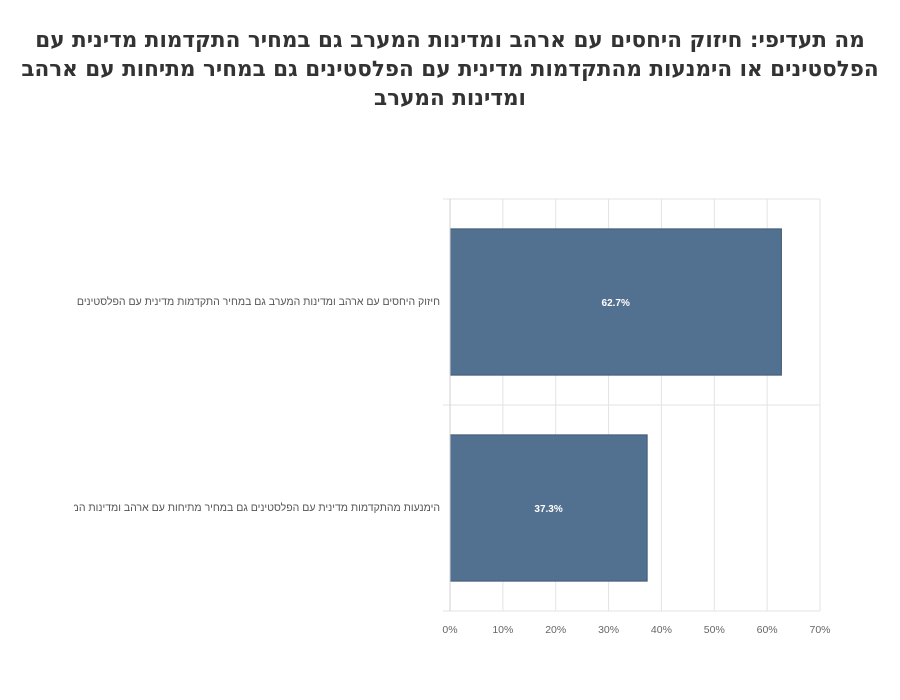  Describe the element at coordinates (661, 630) in the screenshot. I see `x-tick-label: 40%` at that location.